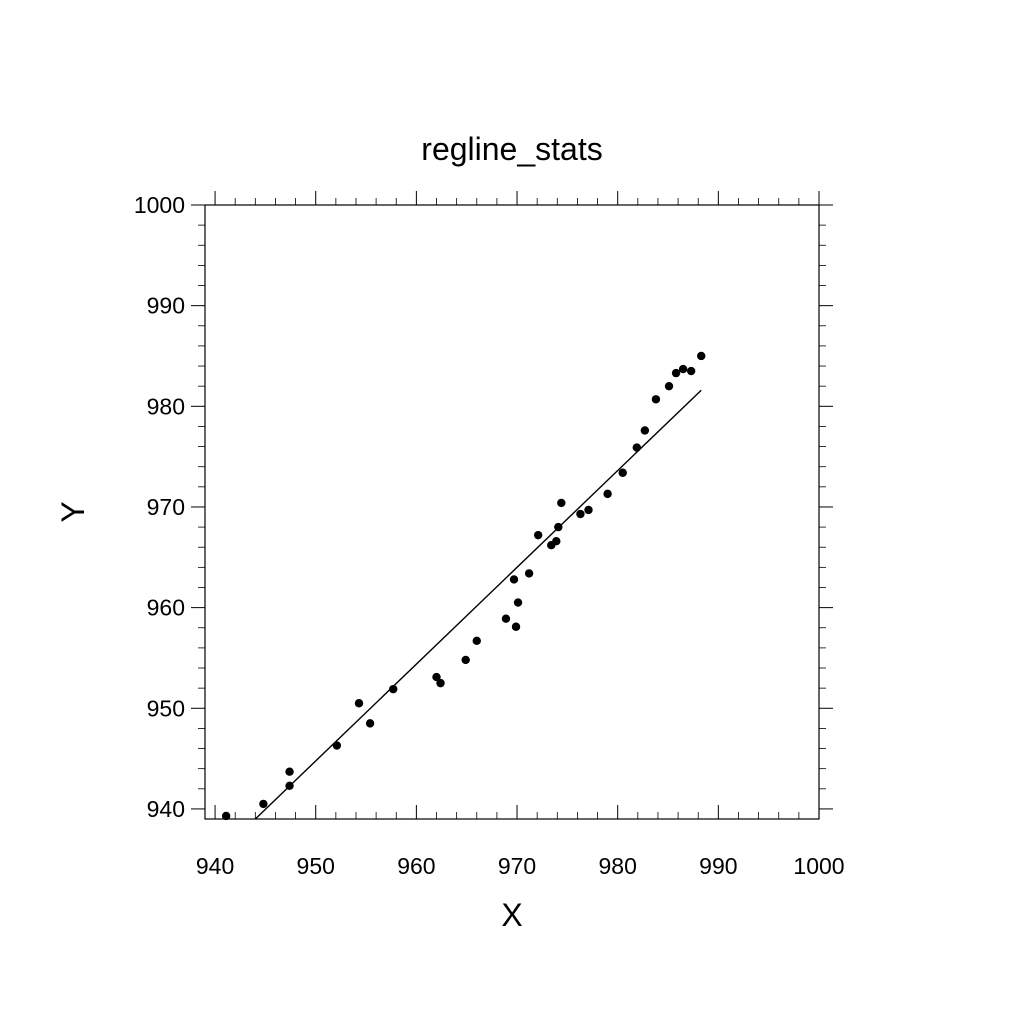  Describe the element at coordinates (166, 406) in the screenshot. I see `y-tick-label: 980` at that location.